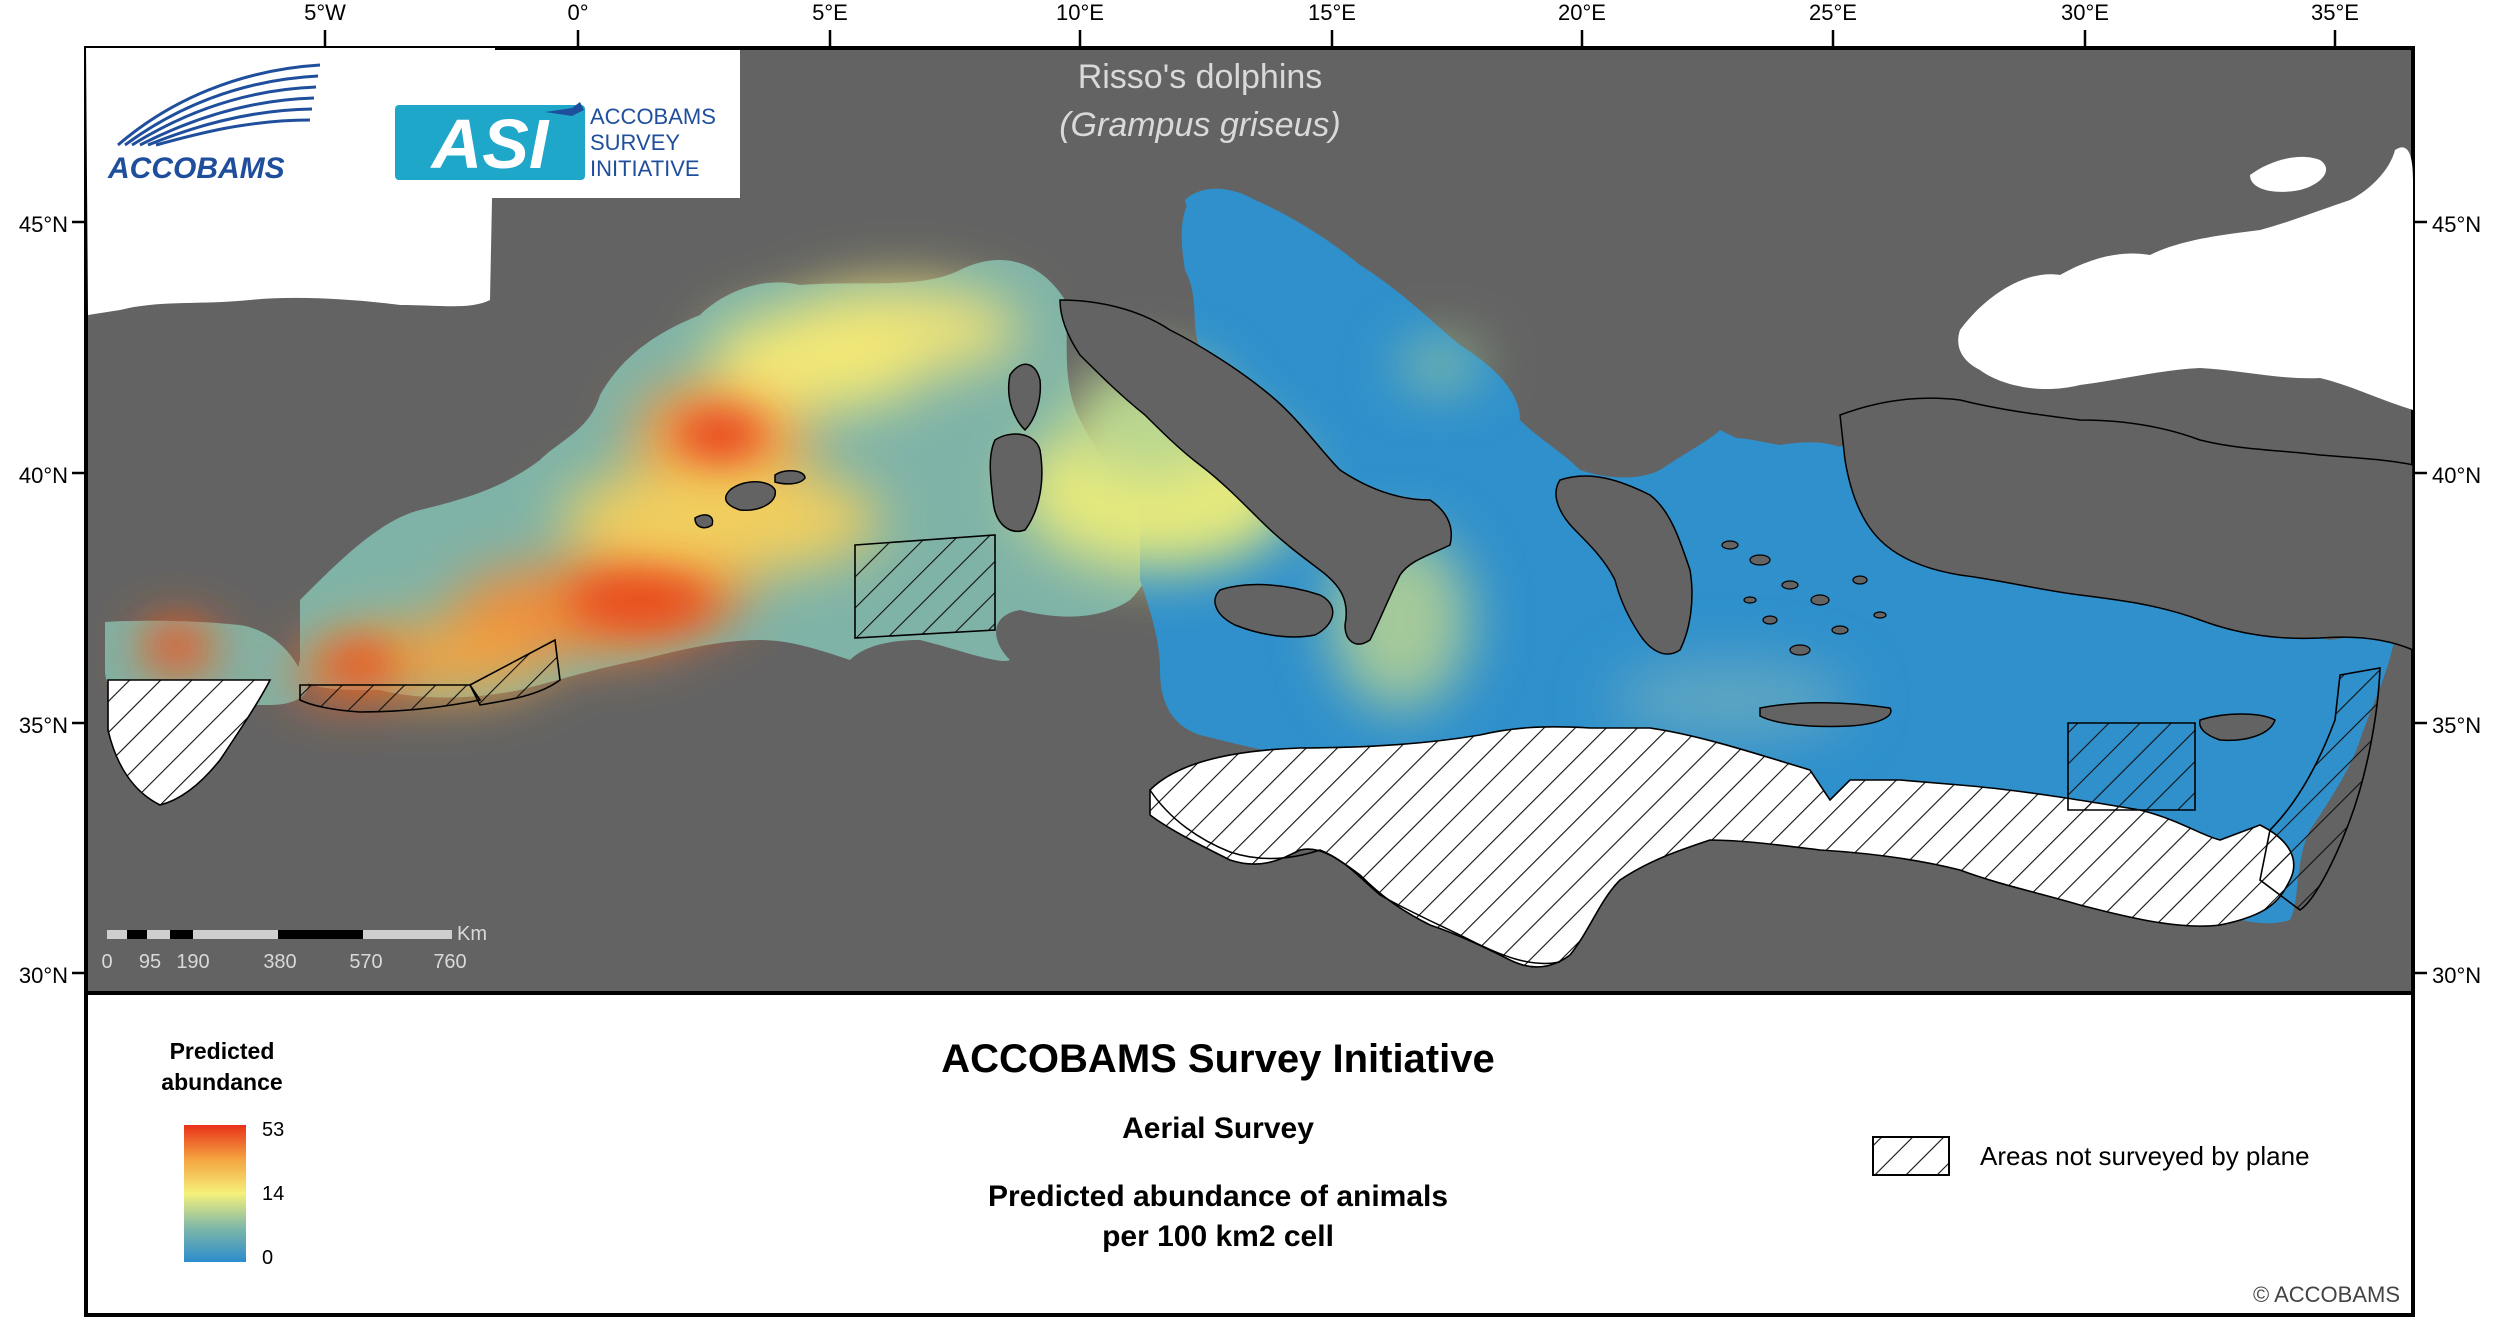 The width and height of the screenshot is (2500, 1317). I want to click on ibiza, so click(704, 521).